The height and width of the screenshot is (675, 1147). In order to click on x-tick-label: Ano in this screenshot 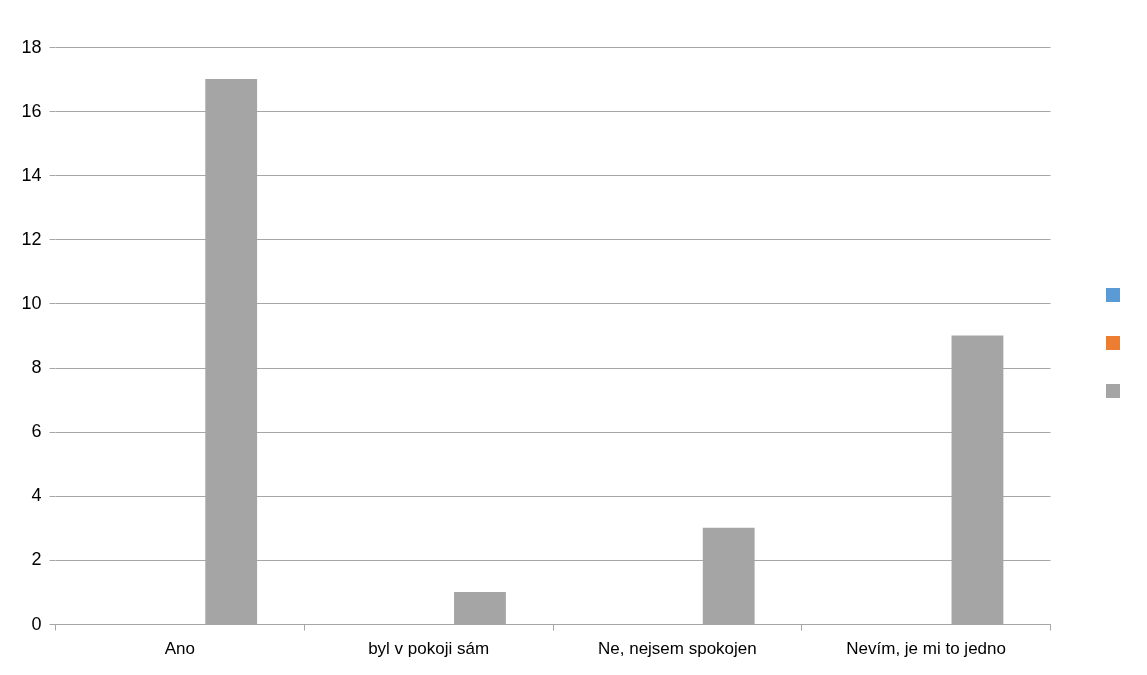, I will do `click(179, 648)`.